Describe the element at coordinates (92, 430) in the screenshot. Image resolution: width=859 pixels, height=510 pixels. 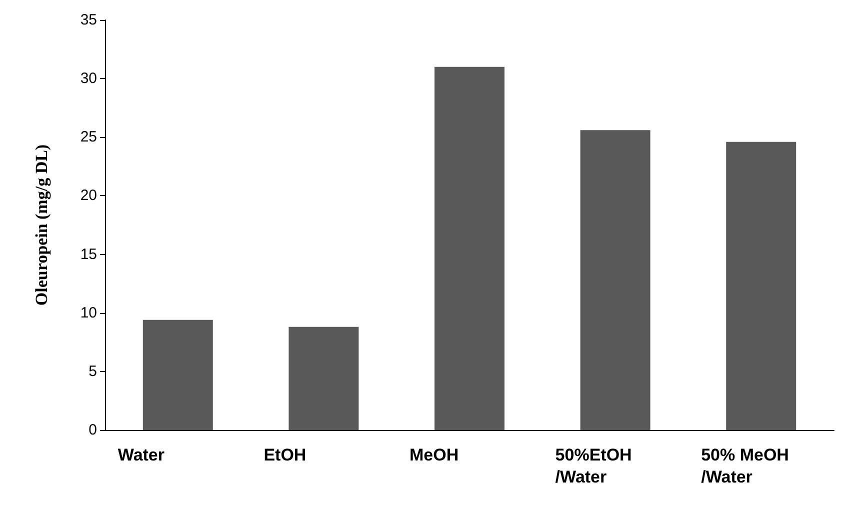
I see `y-tick-label: 0` at that location.